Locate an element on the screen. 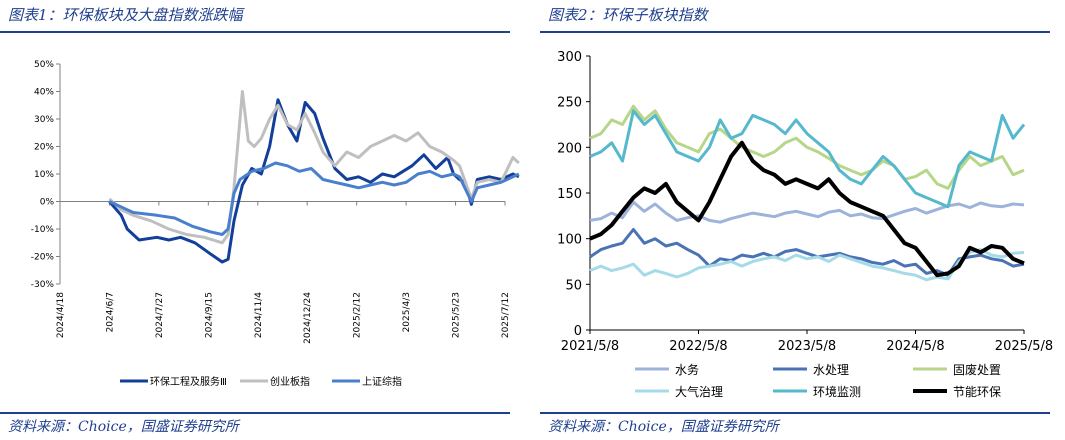  x-tick-label: 2024/9/15 is located at coordinates (209, 315).